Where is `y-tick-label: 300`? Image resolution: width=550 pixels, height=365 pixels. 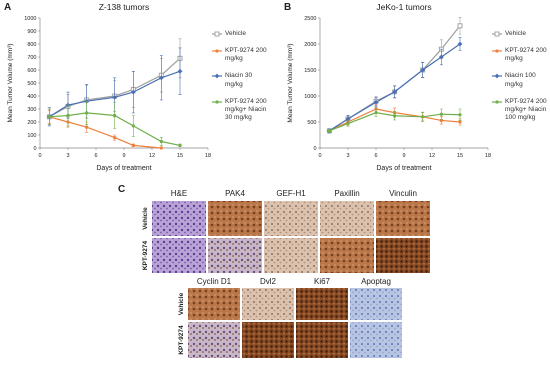 y-tick-label: 300 is located at coordinates (31, 110).